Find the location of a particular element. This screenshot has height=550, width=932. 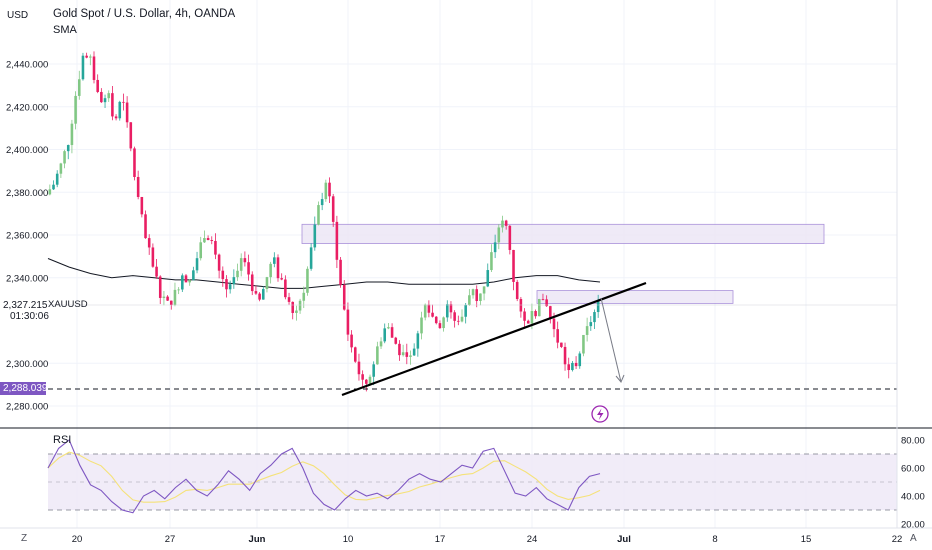

time-axis: 20 27 Jun 10 17 24 Jul 8 15 22 is located at coordinates (487, 539).